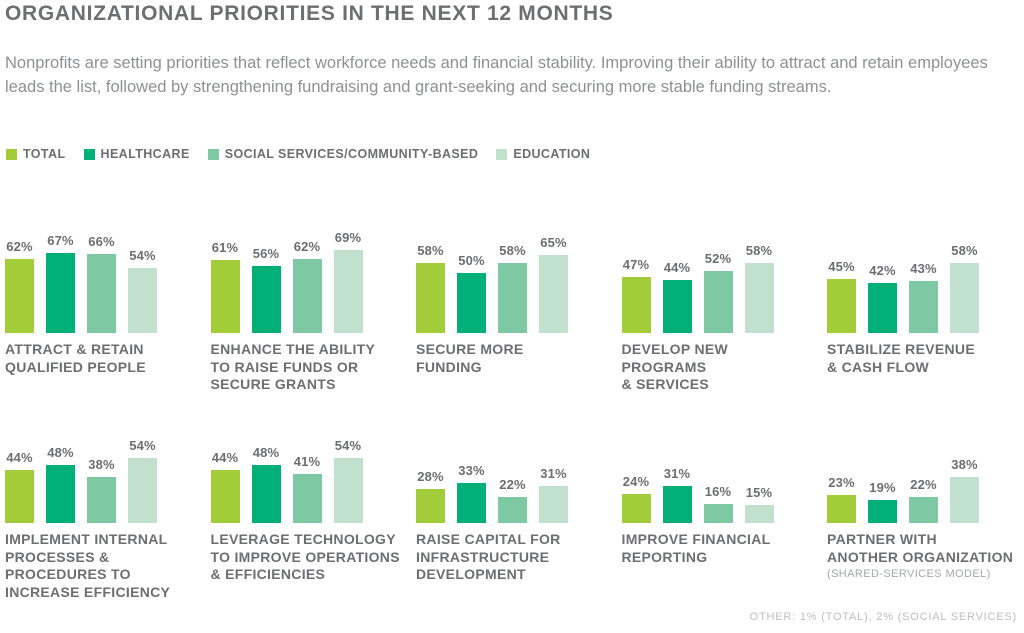 Image resolution: width=1024 pixels, height=633 pixels. What do you see at coordinates (677, 296) in the screenshot?
I see `bar-cell-healthcare: 44%` at bounding box center [677, 296].